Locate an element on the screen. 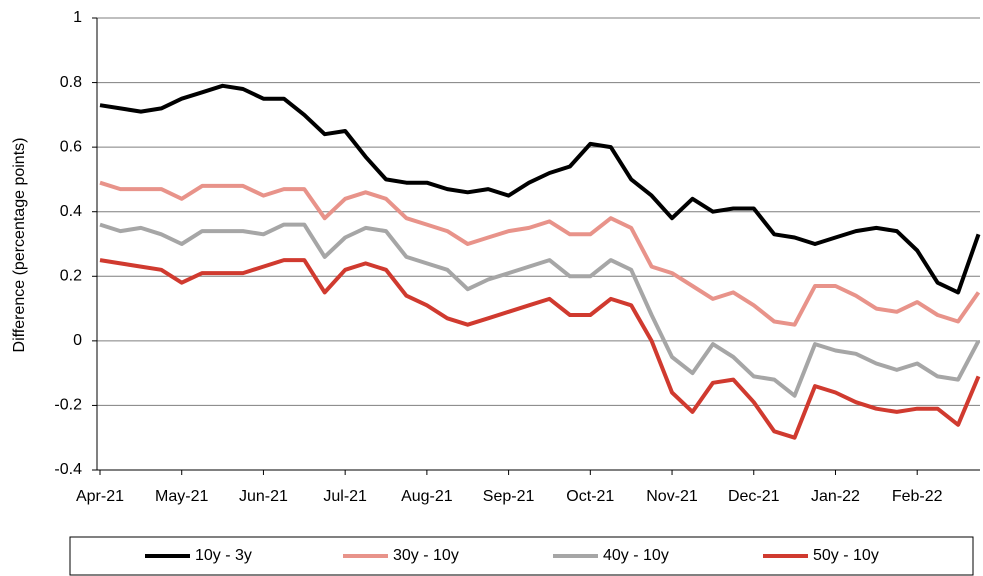 This screenshot has width=983, height=576. x-tick-label: Jul-21 is located at coordinates (345, 496).